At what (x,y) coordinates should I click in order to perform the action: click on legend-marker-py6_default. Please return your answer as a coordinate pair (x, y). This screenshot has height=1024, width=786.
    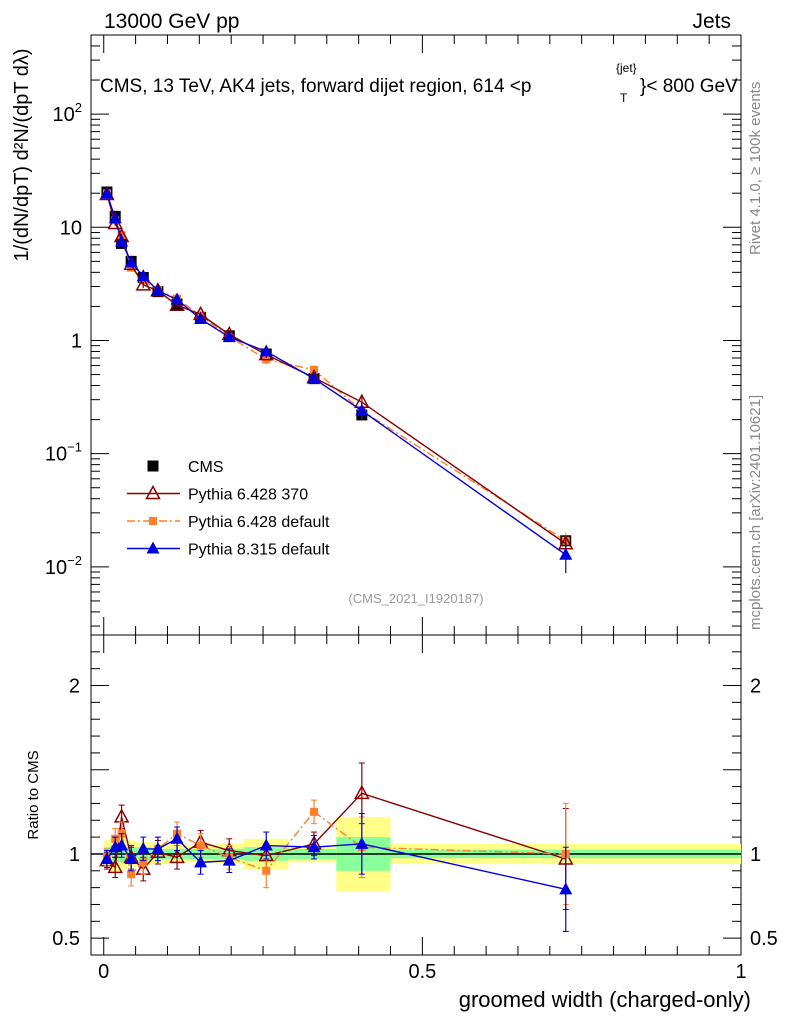
    Looking at the image, I should click on (153, 521).